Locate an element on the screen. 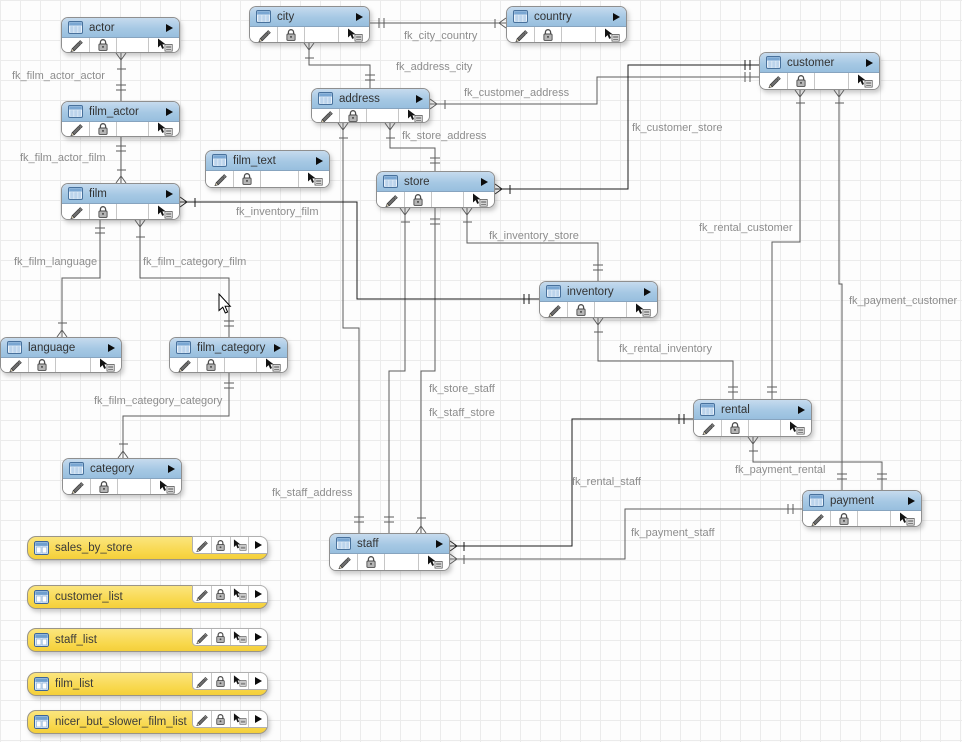  table-film_category: film_category is located at coordinates (228, 355).